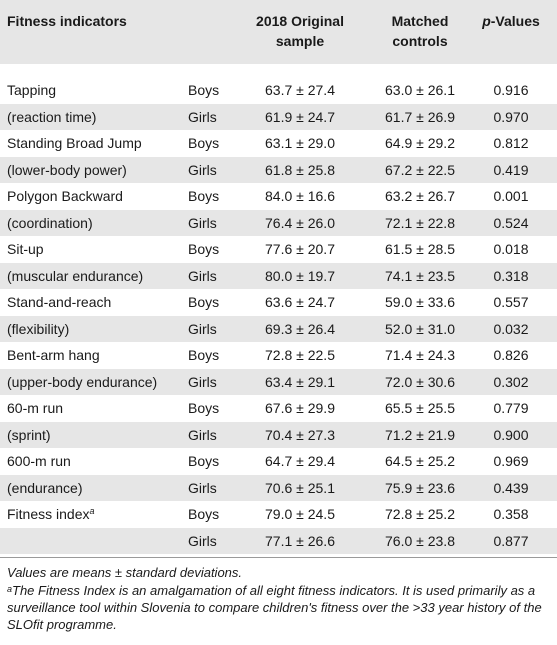 The width and height of the screenshot is (557, 645). What do you see at coordinates (300, 434) in the screenshot?
I see `cell-original-sample-text: 70.4 ± 27.3` at bounding box center [300, 434].